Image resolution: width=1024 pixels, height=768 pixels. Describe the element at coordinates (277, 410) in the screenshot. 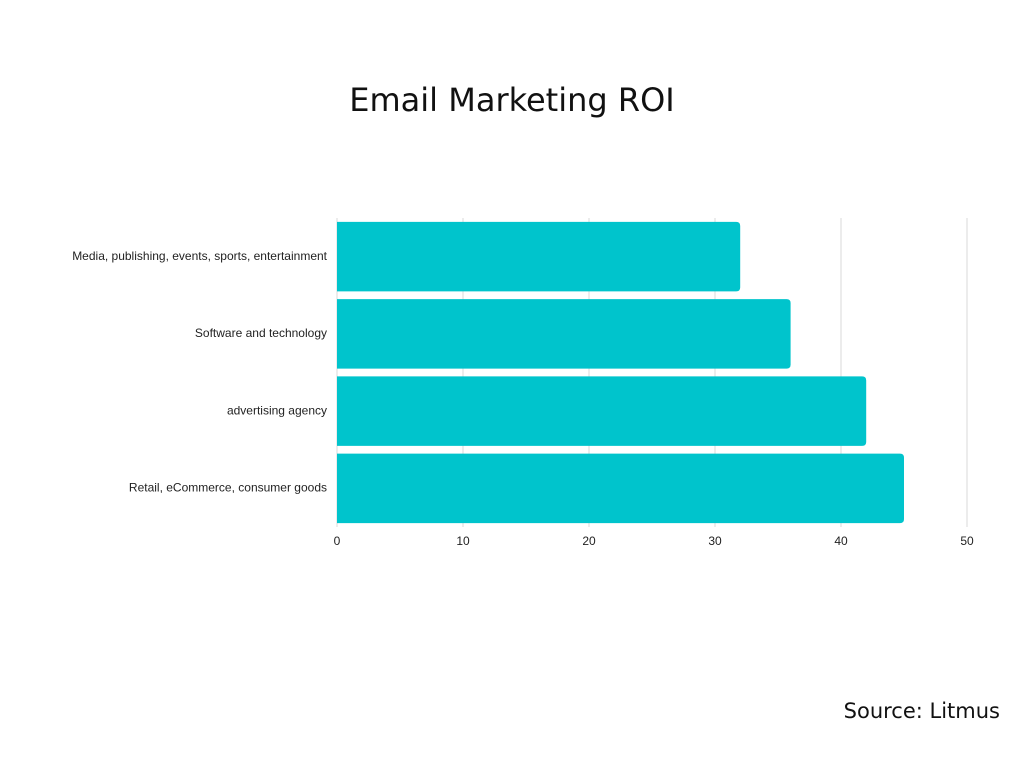

I see `y-tick-label: advertising agency` at that location.